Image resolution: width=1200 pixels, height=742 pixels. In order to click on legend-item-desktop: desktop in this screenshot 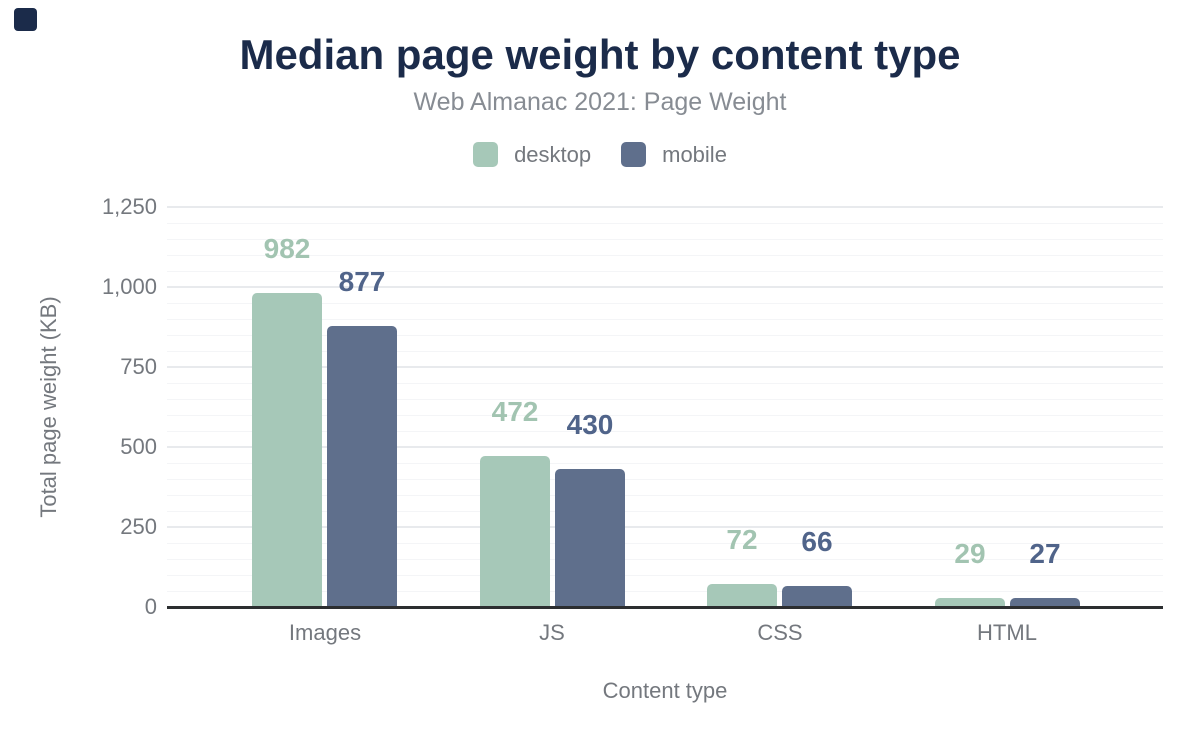, I will do `click(532, 154)`.